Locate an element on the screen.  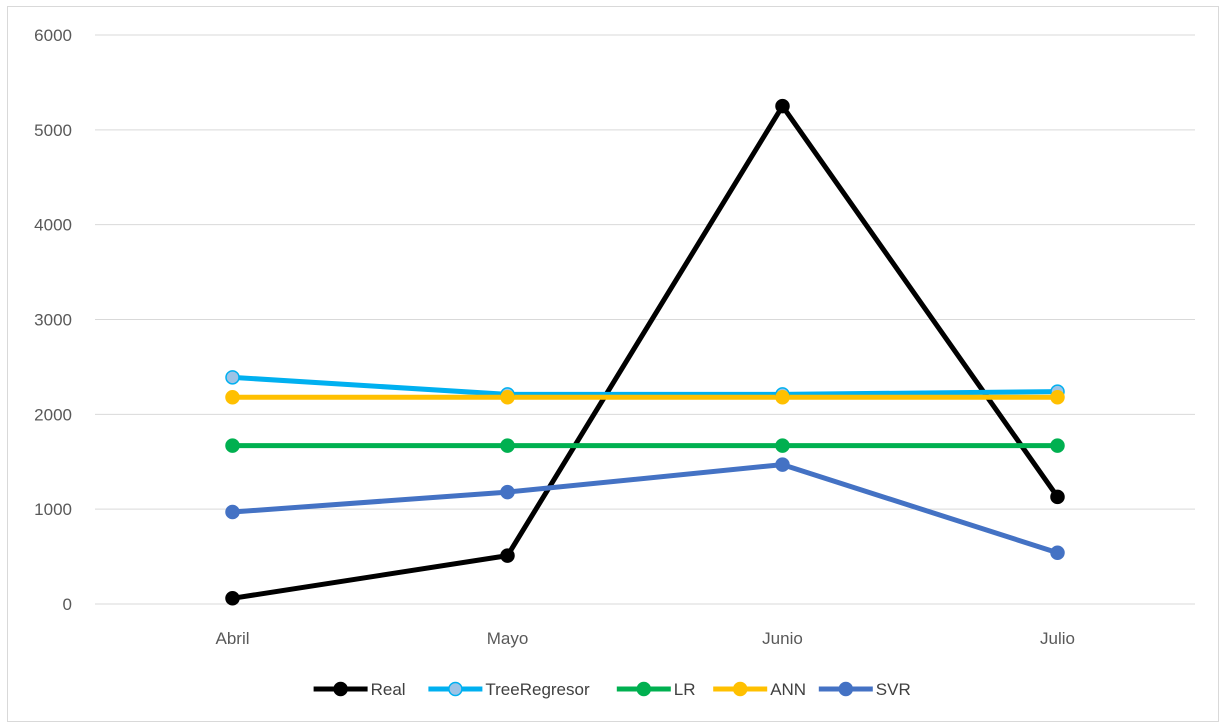
legend-entry-real: Real is located at coordinates (388, 689).